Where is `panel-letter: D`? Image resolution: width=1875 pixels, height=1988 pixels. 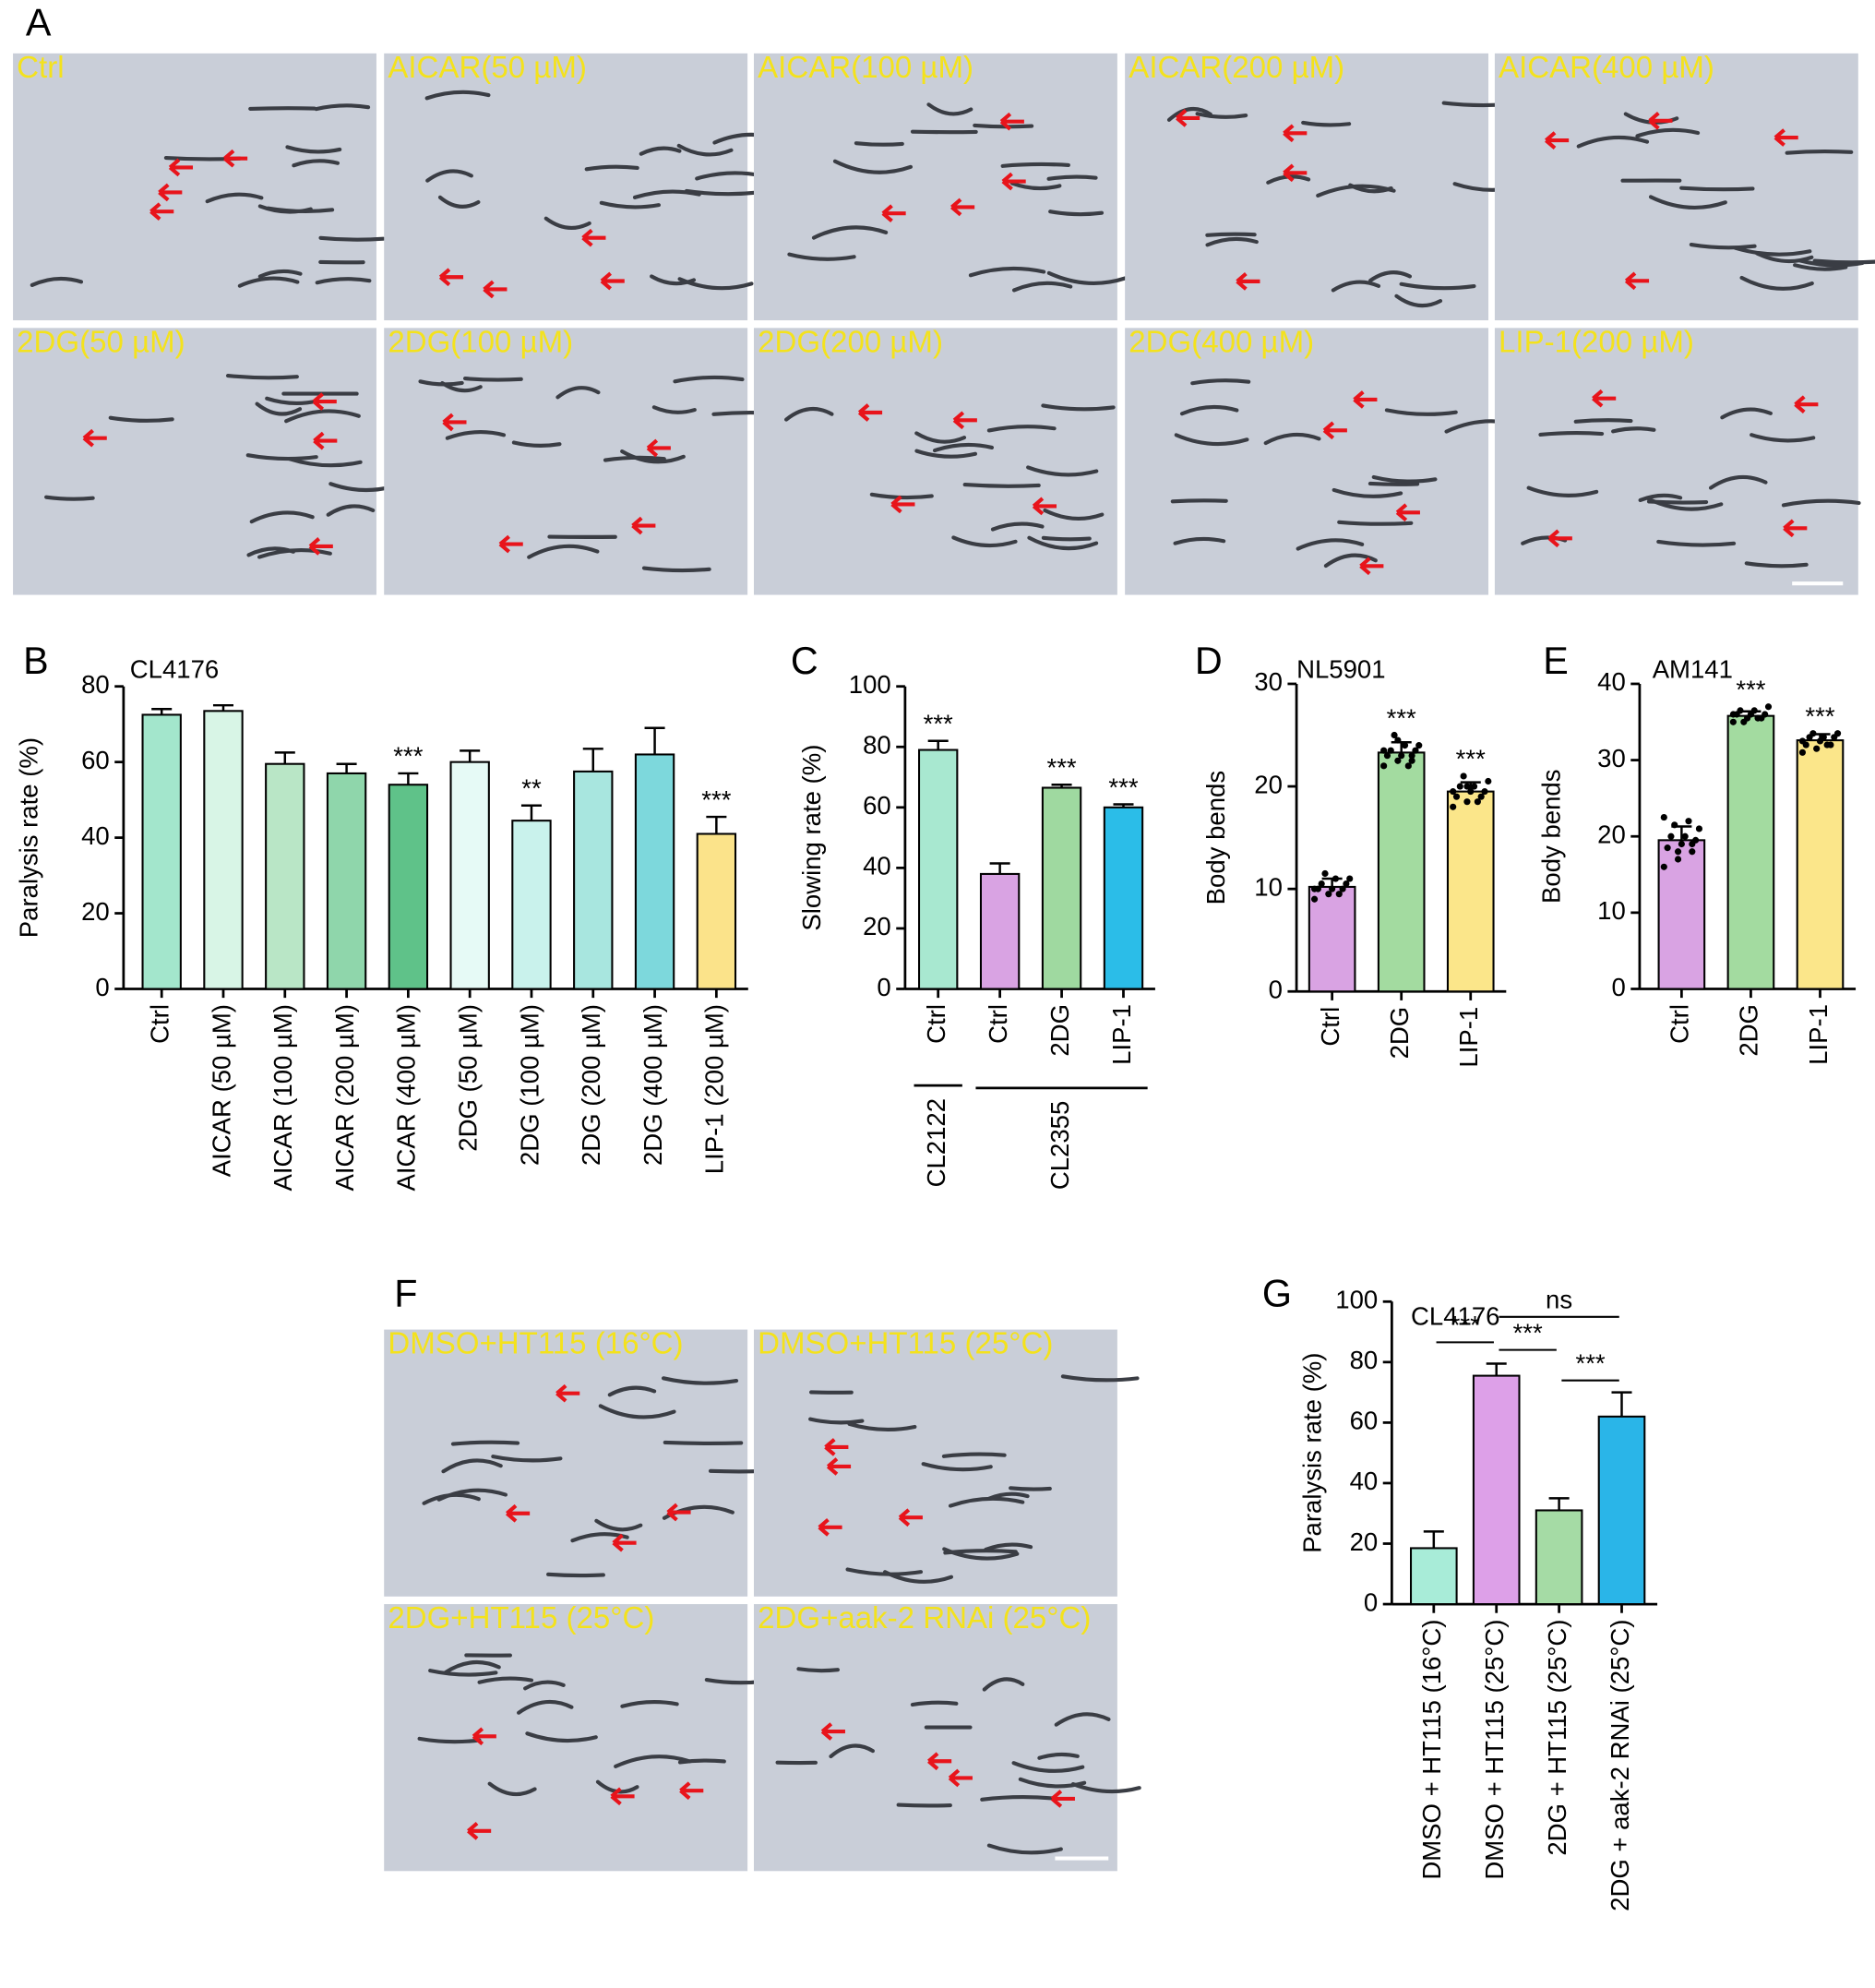
panel-letter: D is located at coordinates (1209, 661).